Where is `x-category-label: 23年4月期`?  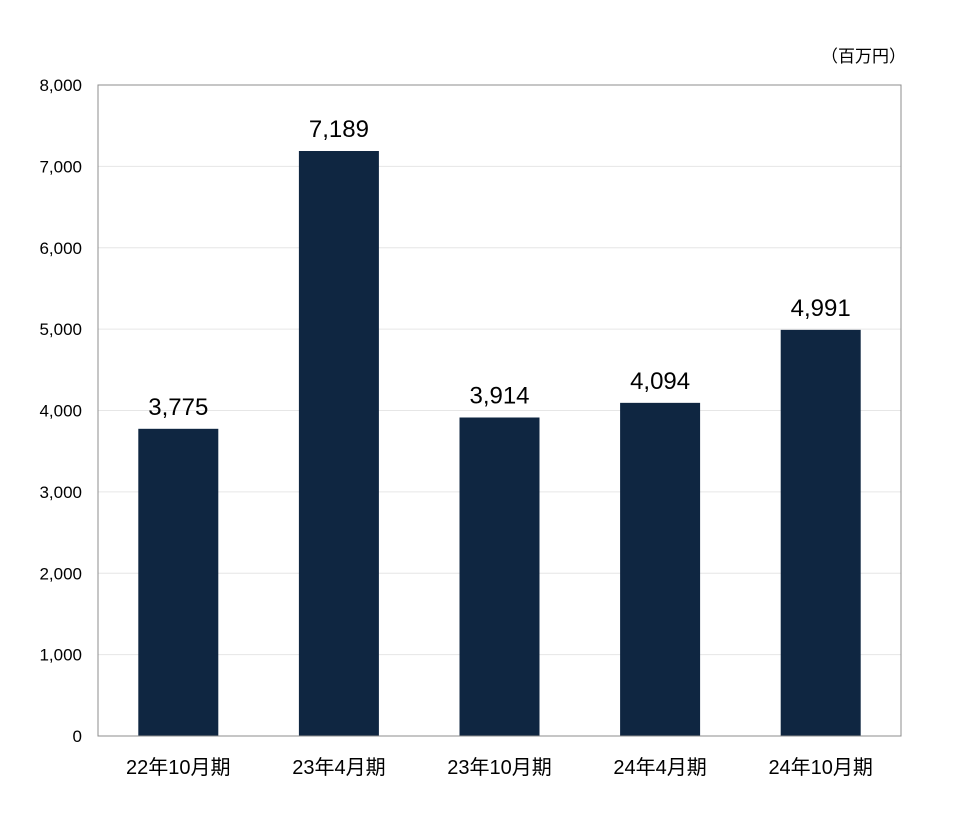
x-category-label: 23年4月期 is located at coordinates (338, 767).